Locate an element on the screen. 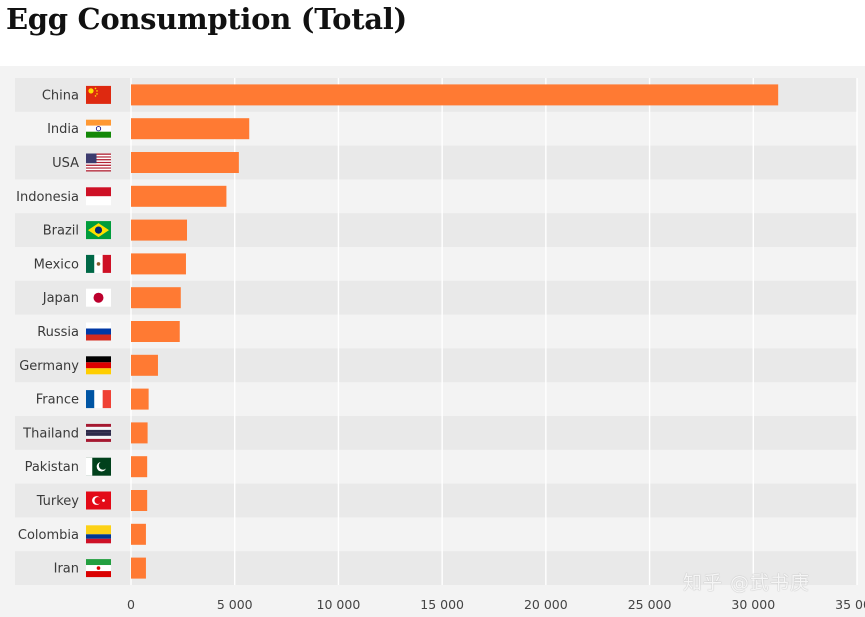 The image size is (865, 617). bar-pakistan is located at coordinates (139, 467).